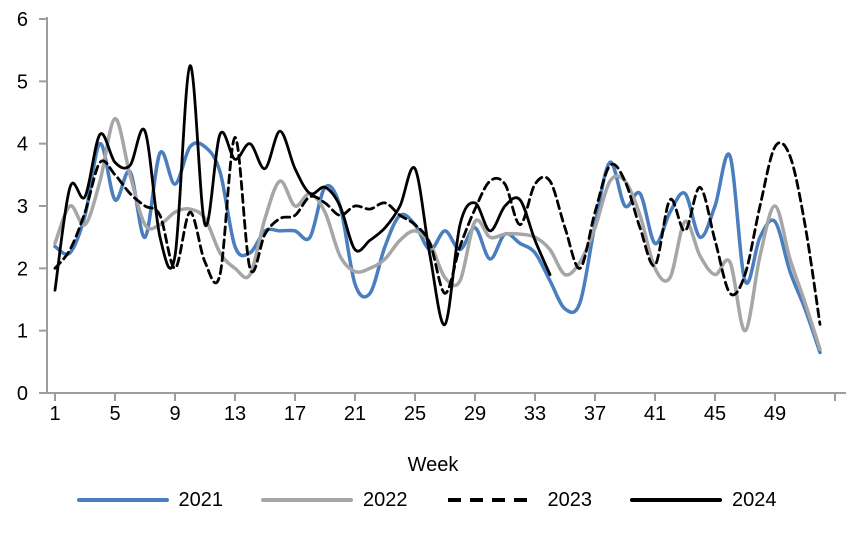 Image resolution: width=852 pixels, height=536 pixels. I want to click on x-tick-label: 1, so click(54, 414).